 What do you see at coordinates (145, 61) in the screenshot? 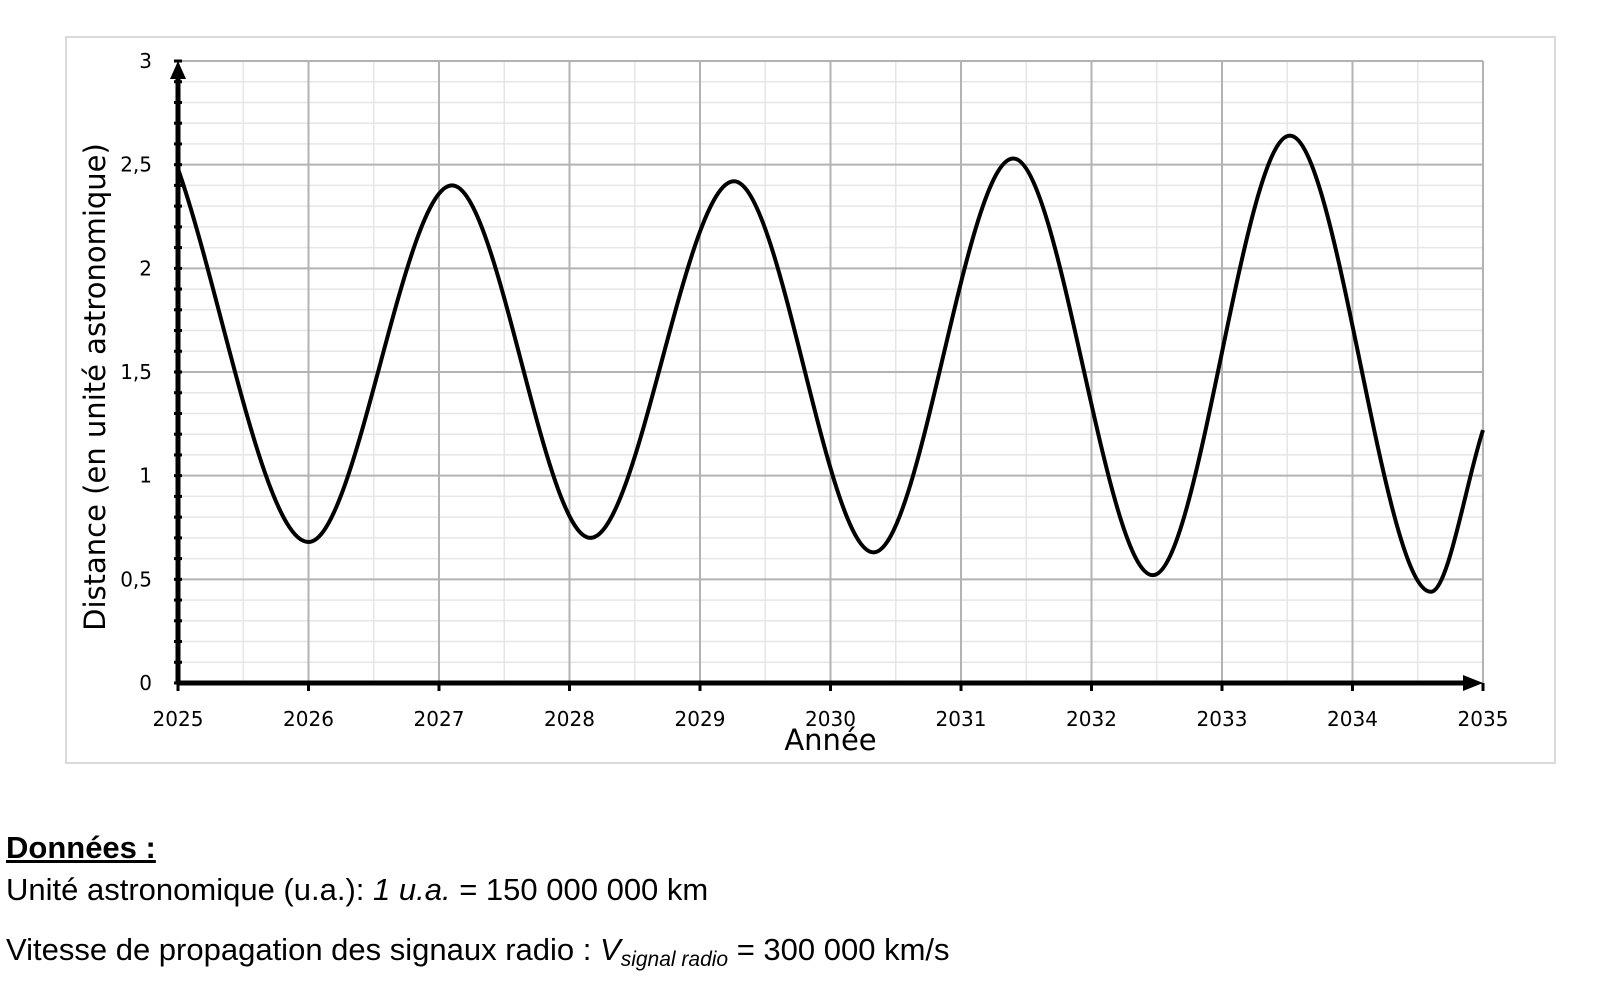
I see `y-tick-label: 3` at bounding box center [145, 61].